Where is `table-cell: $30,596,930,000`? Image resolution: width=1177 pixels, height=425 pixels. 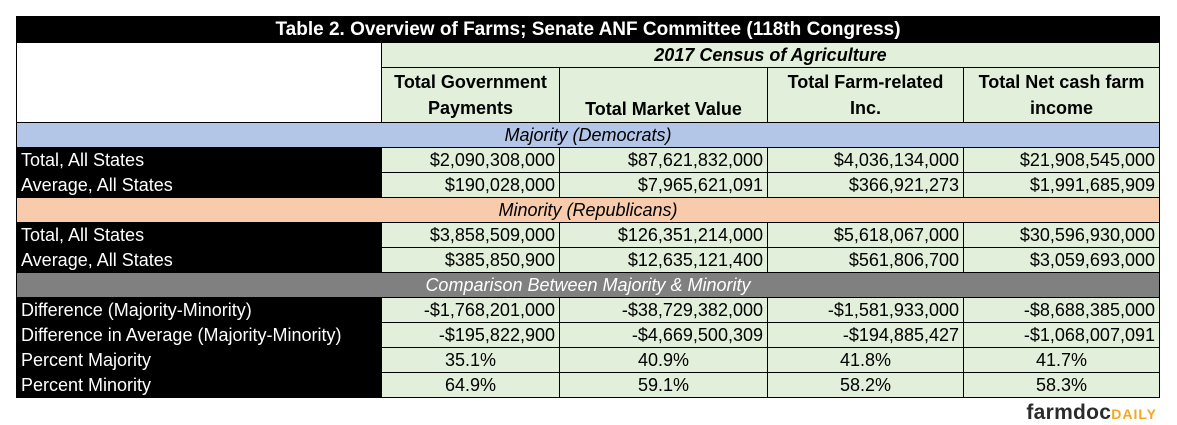
table-cell: $30,596,930,000 is located at coordinates (1061, 235).